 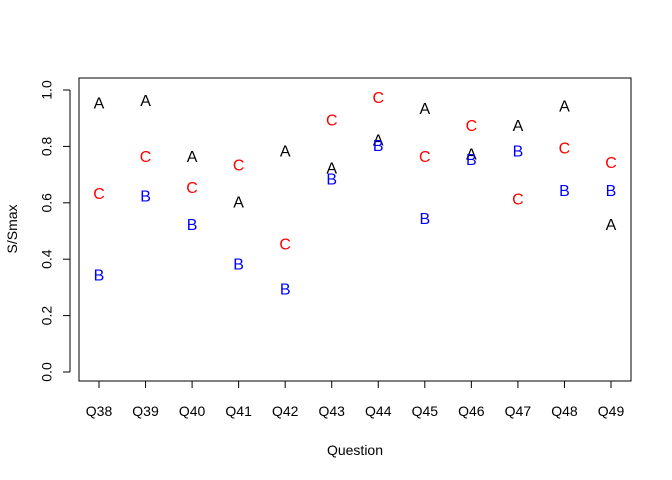 What do you see at coordinates (355, 399) in the screenshot?
I see `x-axis: Q38 Q39 Q40 Q41 Q42 Q43 Q44 Q45 Q46 Q47 Q48 Q49` at bounding box center [355, 399].